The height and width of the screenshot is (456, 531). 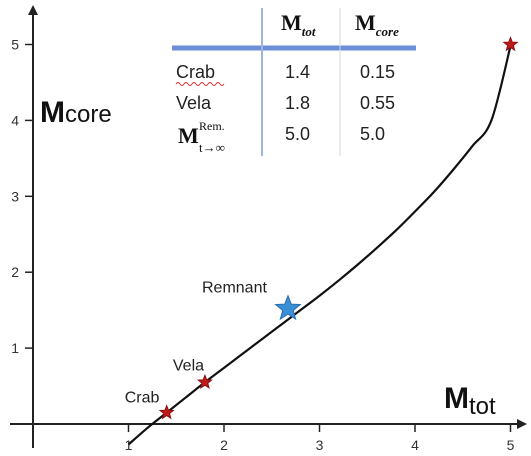 What do you see at coordinates (129, 445) in the screenshot?
I see `x-tick-label-1: 1` at bounding box center [129, 445].